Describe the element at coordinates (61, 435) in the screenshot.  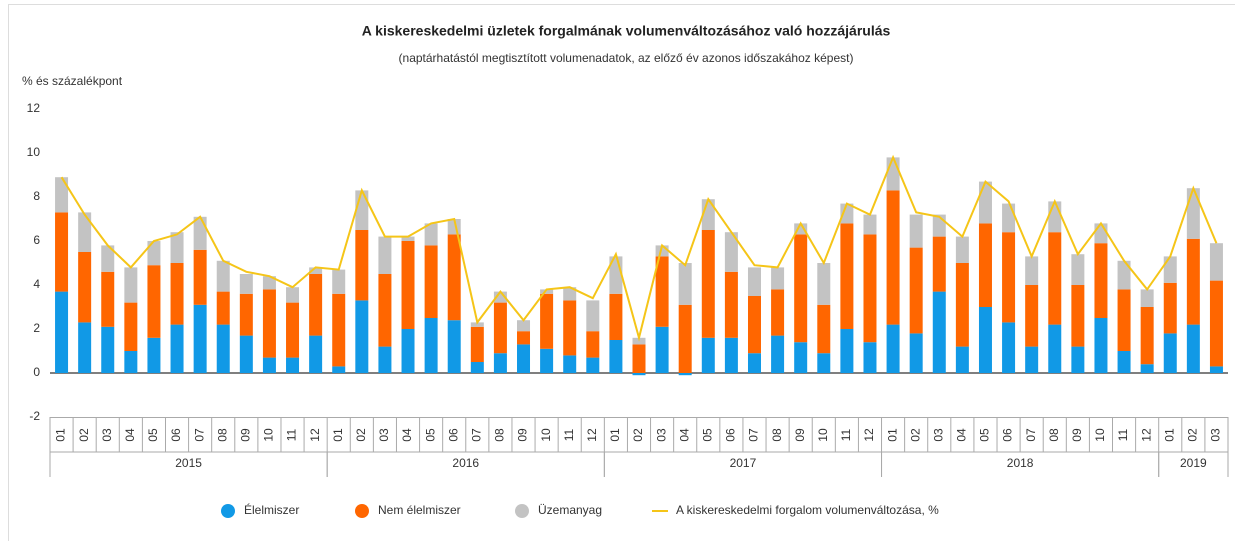
I see `x-tick-label: 01` at that location.